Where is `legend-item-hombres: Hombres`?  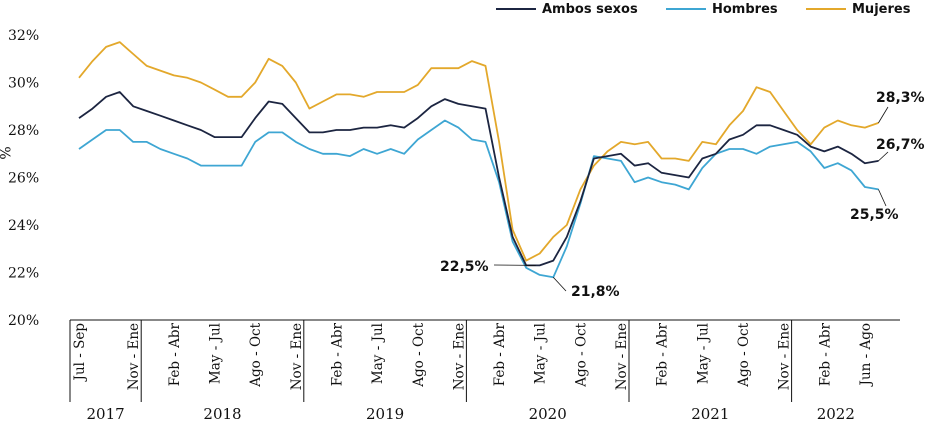 legend-item-hombres: Hombres is located at coordinates (722, 9).